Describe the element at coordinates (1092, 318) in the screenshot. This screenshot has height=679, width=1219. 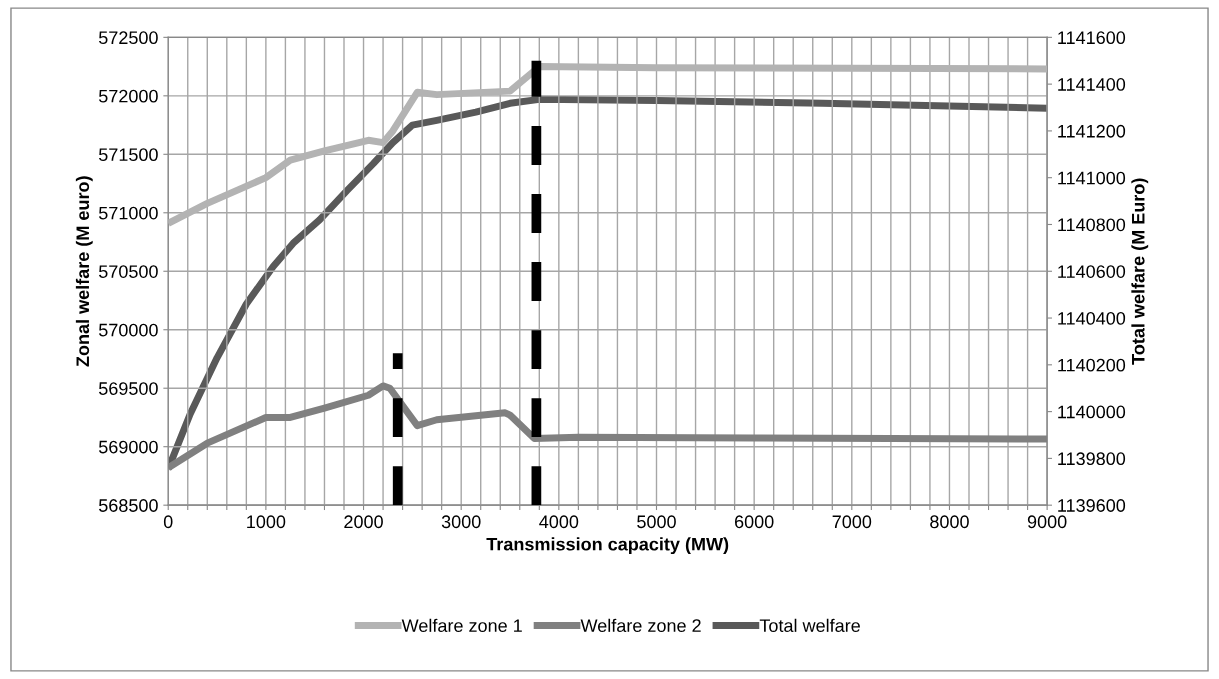
I see `y2-tick-label: 1140400` at that location.